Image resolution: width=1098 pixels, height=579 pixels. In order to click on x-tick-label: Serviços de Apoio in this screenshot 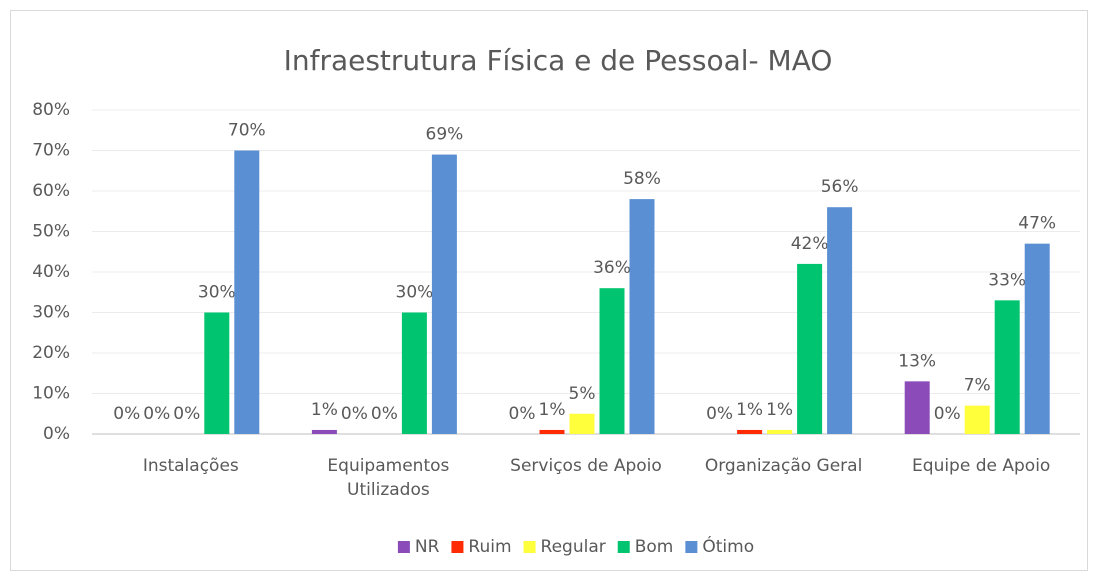, I will do `click(586, 466)`.